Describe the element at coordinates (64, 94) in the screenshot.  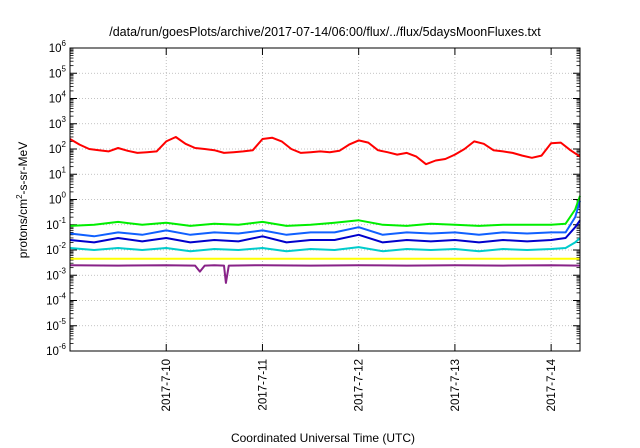
I see `y-tick-label-exp: 4` at that location.